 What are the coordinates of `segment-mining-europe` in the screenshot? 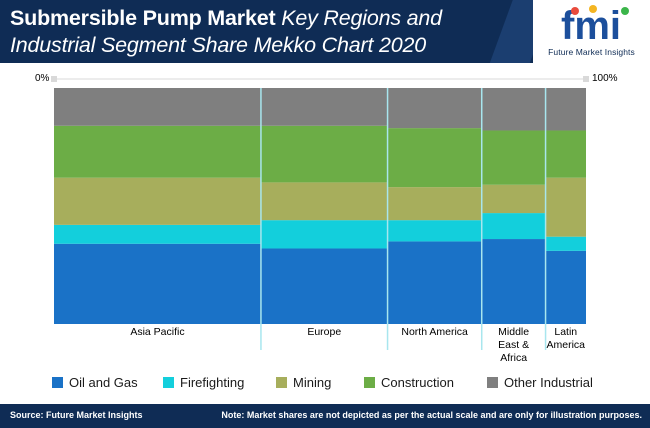 It's located at (324, 201).